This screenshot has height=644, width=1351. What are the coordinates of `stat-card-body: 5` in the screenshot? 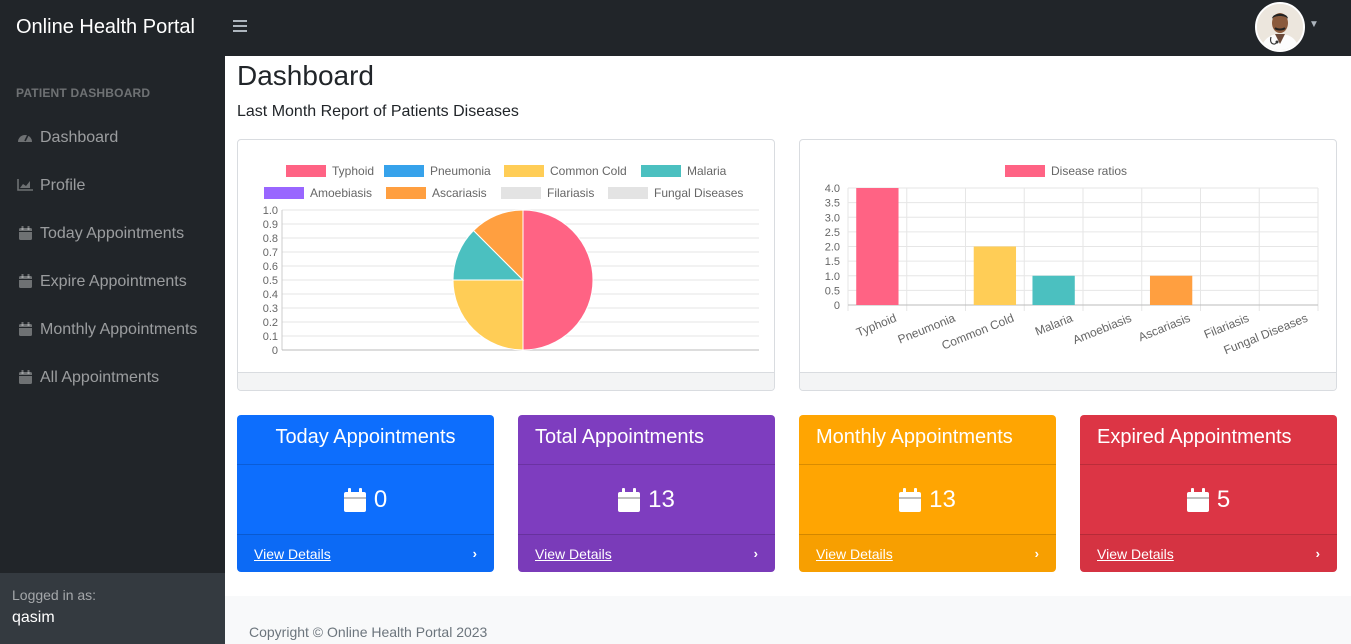 It's located at (1208, 499).